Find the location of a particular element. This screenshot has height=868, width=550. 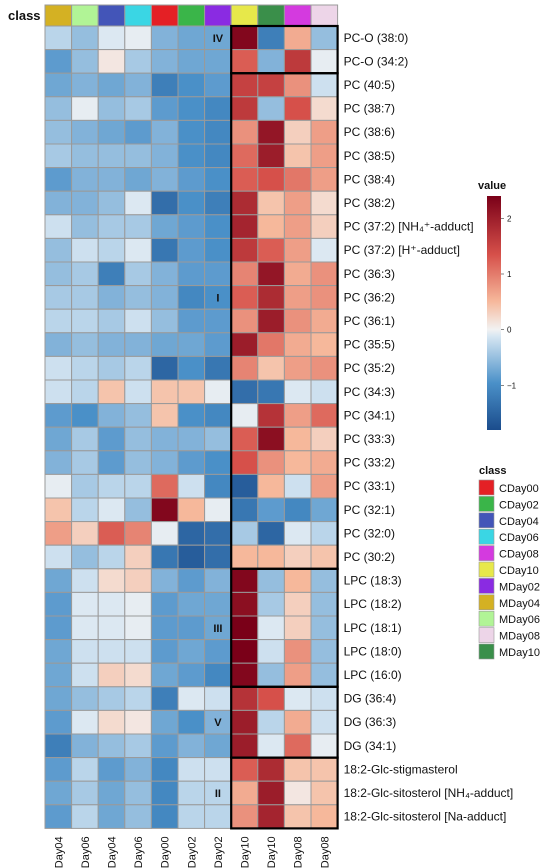

row-label: PC (38:2) is located at coordinates (369, 203).